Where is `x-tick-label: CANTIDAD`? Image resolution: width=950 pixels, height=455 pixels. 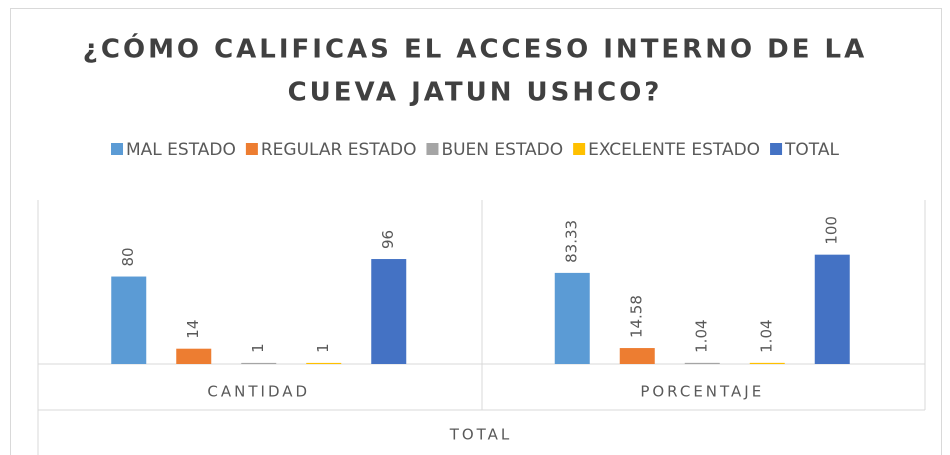
x-tick-label: CANTIDAD is located at coordinates (258, 392).